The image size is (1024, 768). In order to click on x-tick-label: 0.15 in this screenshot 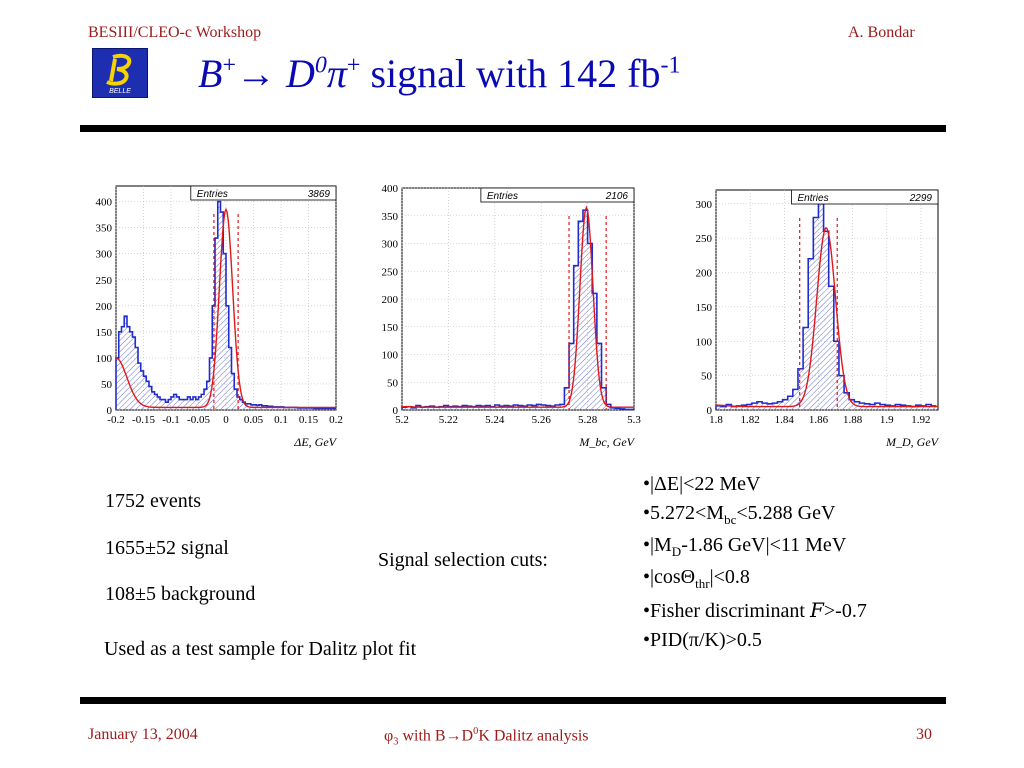, I will do `click(309, 420)`.